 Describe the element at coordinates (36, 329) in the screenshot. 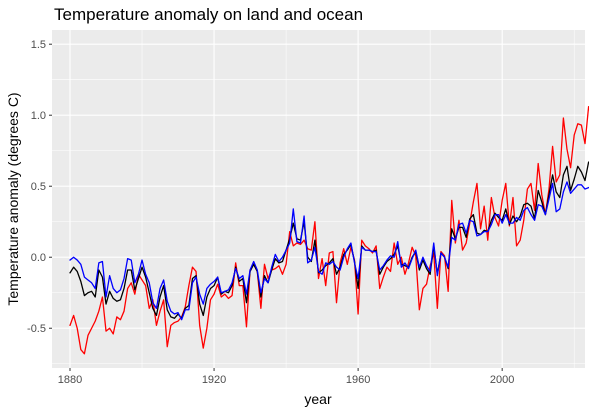

I see `y-tick-label: -0.5` at that location.